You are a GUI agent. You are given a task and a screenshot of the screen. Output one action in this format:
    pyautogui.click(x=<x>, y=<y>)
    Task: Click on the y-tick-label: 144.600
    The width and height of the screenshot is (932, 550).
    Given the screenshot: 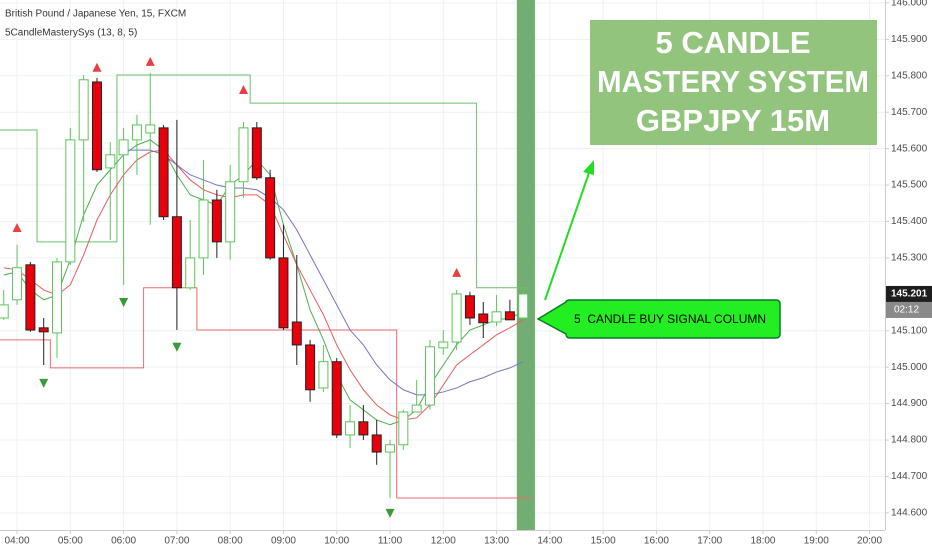 What is the action you would take?
    pyautogui.click(x=909, y=513)
    